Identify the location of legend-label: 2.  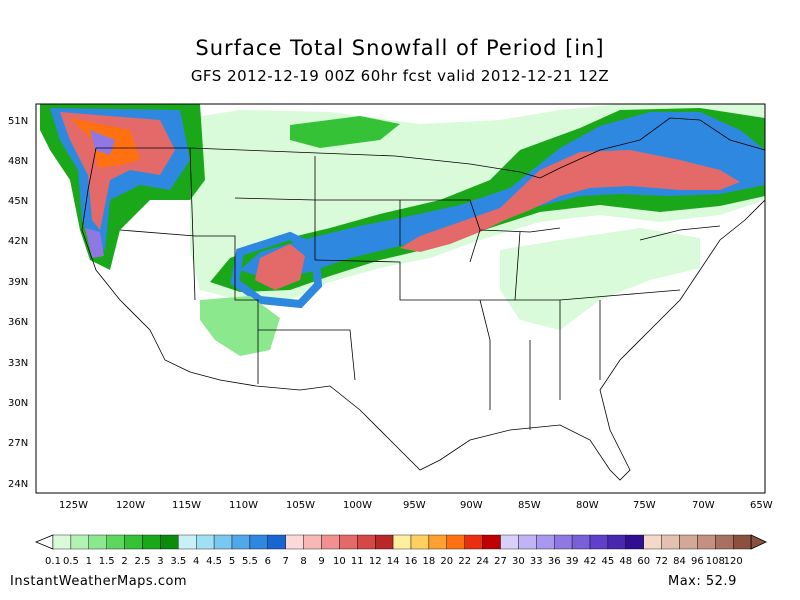
(124, 561).